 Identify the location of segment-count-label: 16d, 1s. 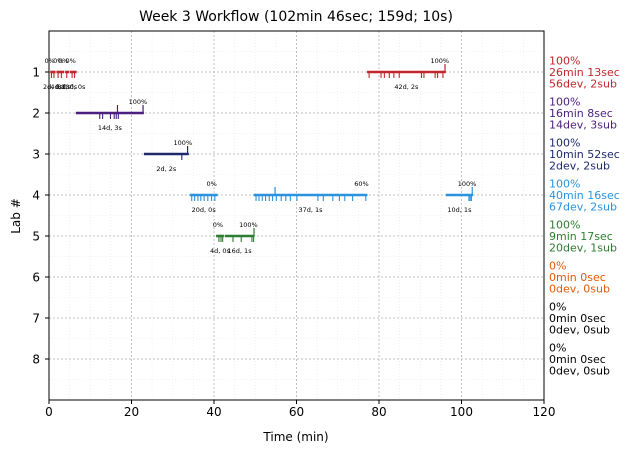
(240, 251).